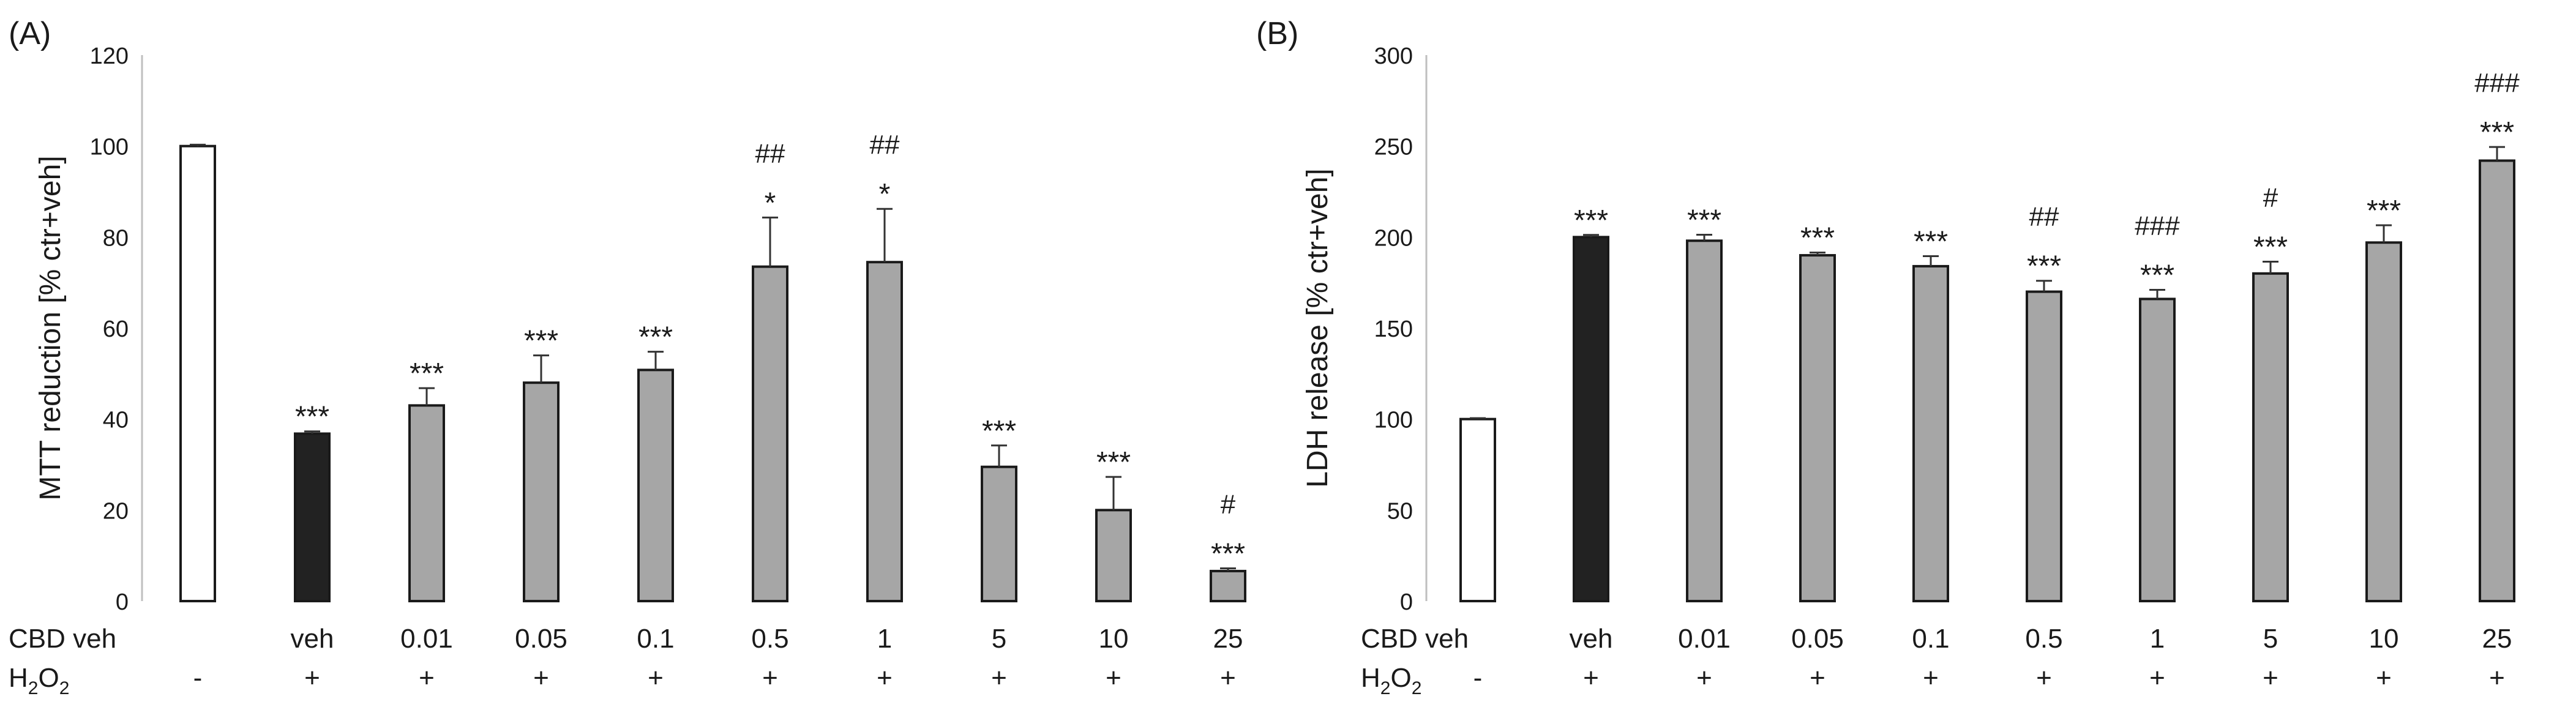 The width and height of the screenshot is (2576, 718). What do you see at coordinates (19, 678) in the screenshot?
I see `panel-a-h2o2-letter: H` at bounding box center [19, 678].